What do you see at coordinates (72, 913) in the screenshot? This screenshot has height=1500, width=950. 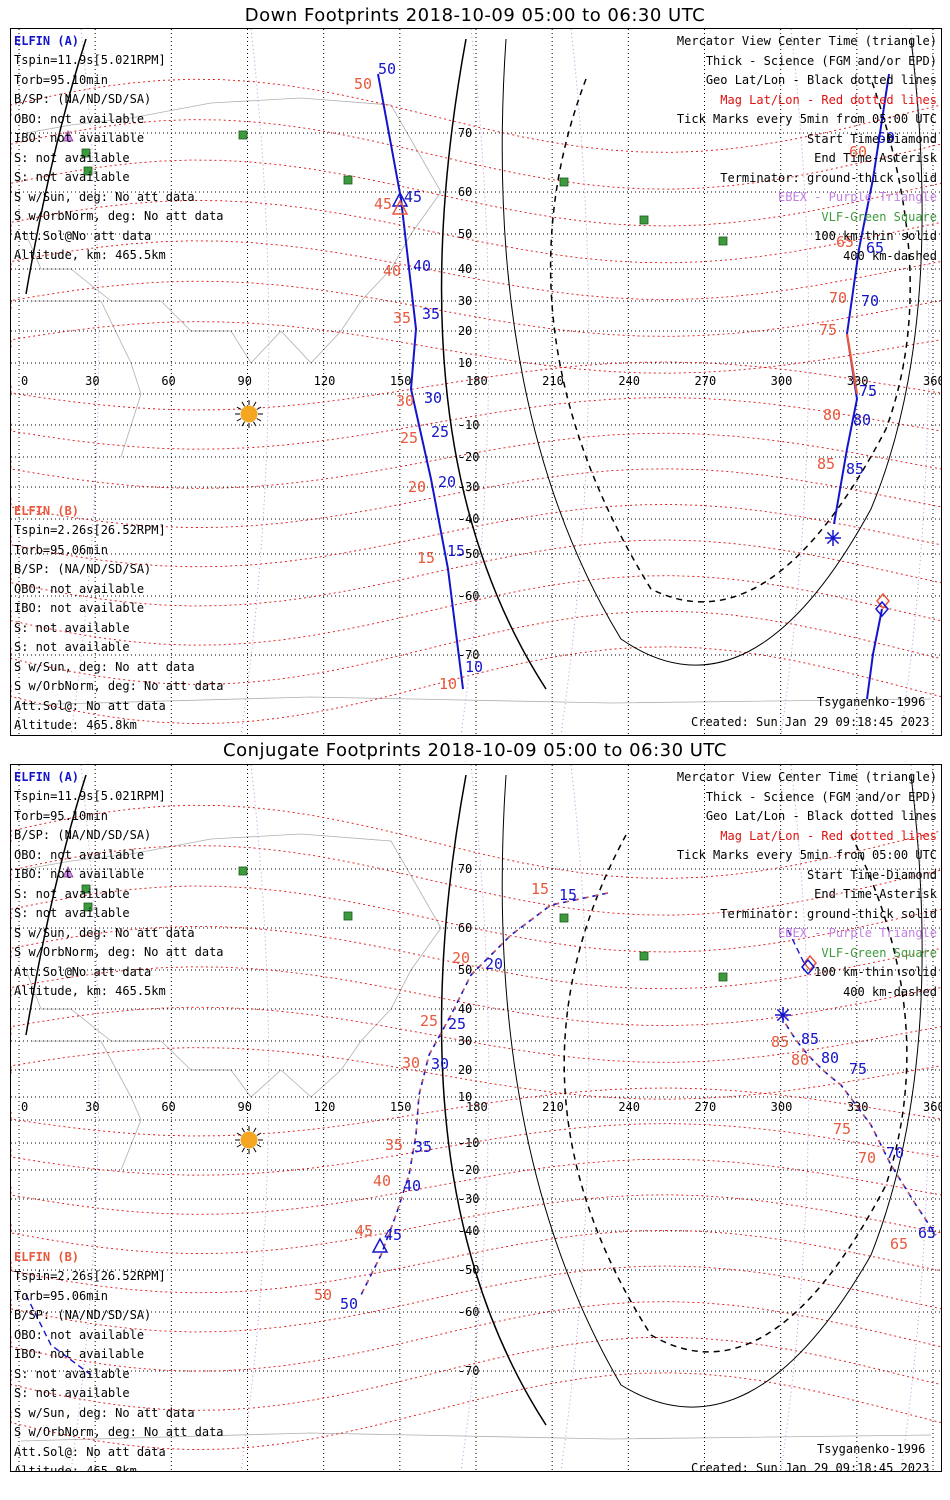 I see `elfin-a-line-6: S: not available` at bounding box center [72, 913].